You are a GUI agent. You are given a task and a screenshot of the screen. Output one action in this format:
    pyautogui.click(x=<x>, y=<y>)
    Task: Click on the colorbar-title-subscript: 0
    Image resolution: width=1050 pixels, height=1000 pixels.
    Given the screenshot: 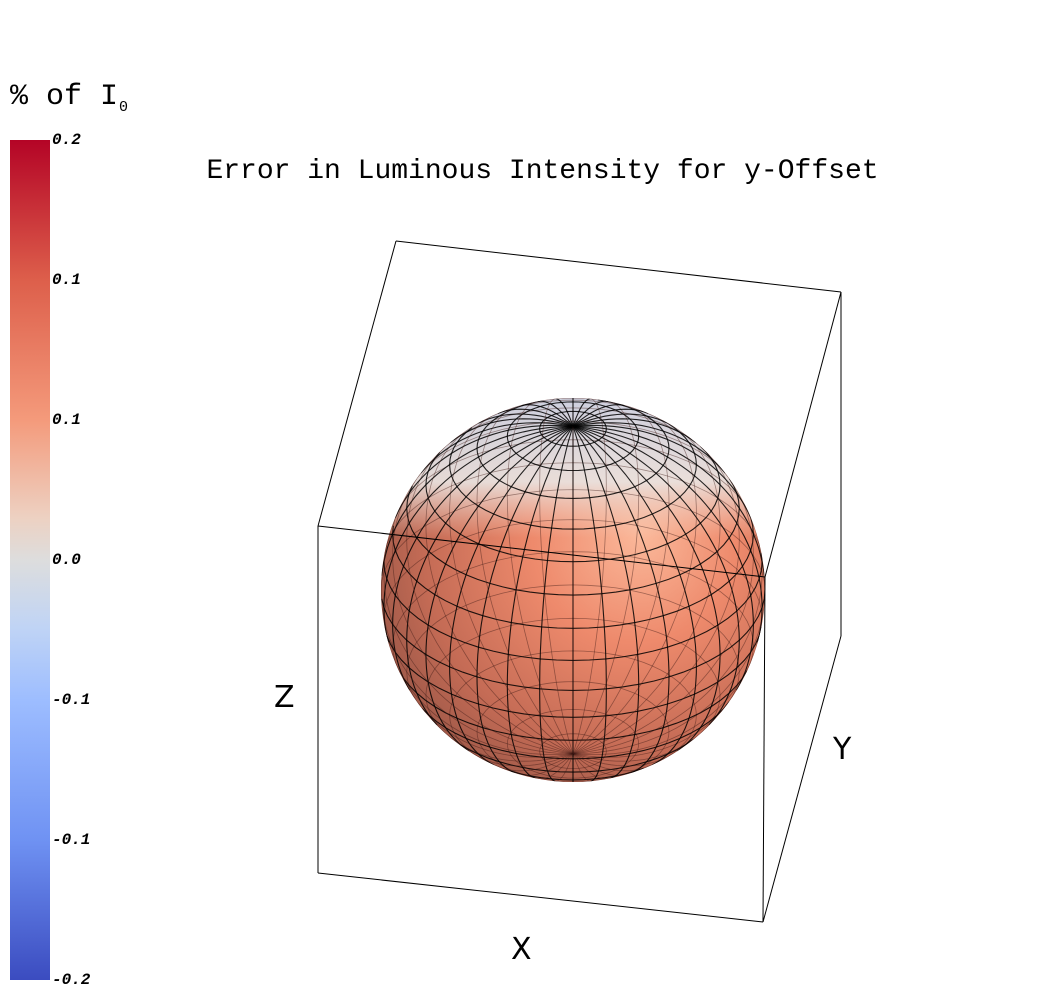 What is the action you would take?
    pyautogui.click(x=124, y=107)
    